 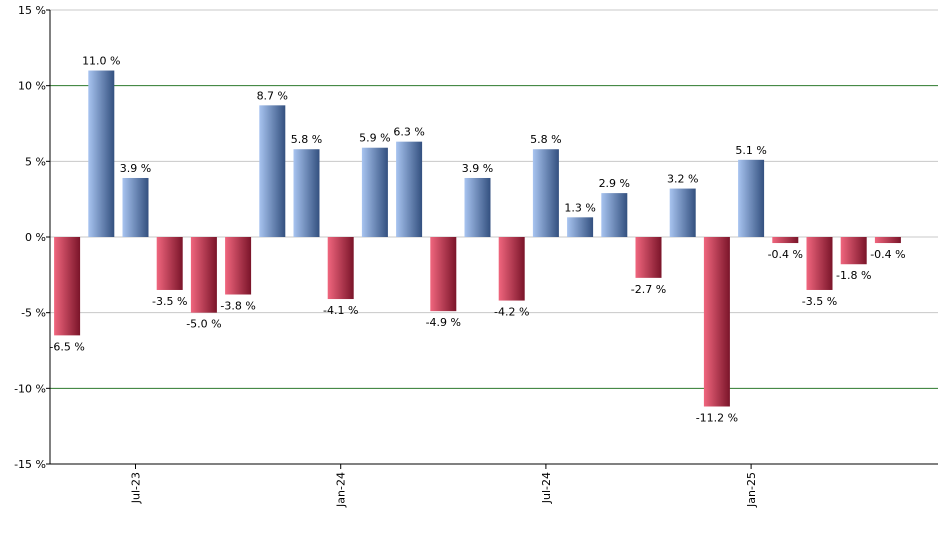 What do you see at coordinates (340, 310) in the screenshot?
I see `bar-value-label: -4.1 %` at bounding box center [340, 310].